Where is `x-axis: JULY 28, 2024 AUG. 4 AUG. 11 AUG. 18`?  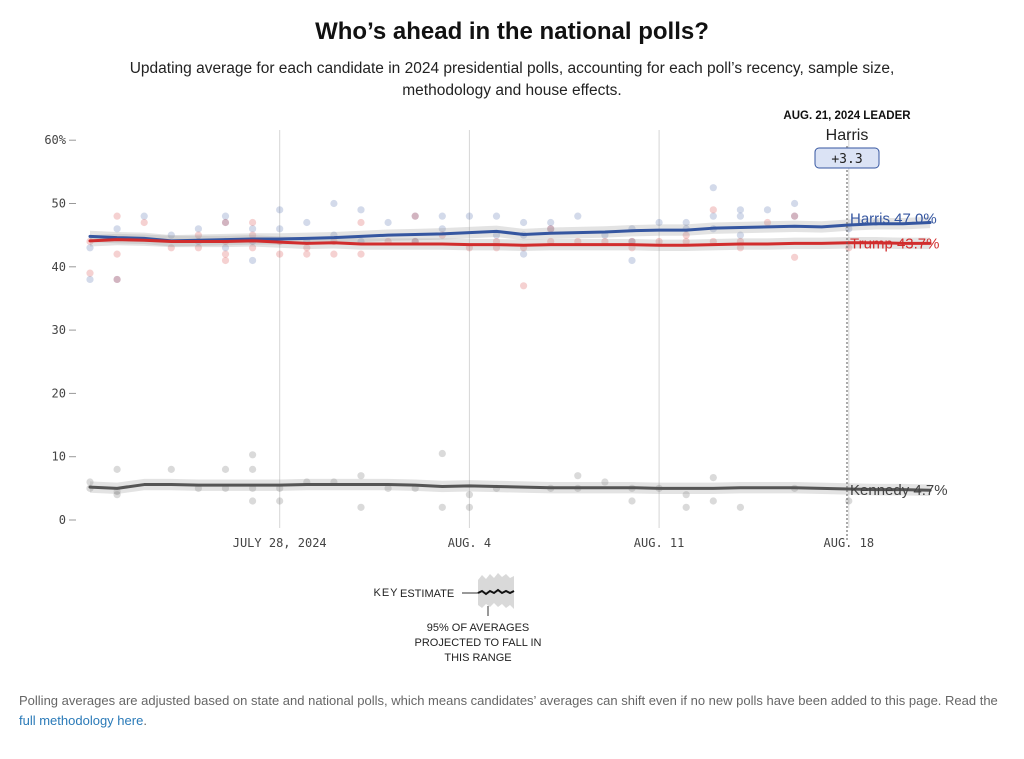
x-axis: JULY 28, 2024 AUG. 4 AUG. 11 AUG. 18 is located at coordinates (553, 543).